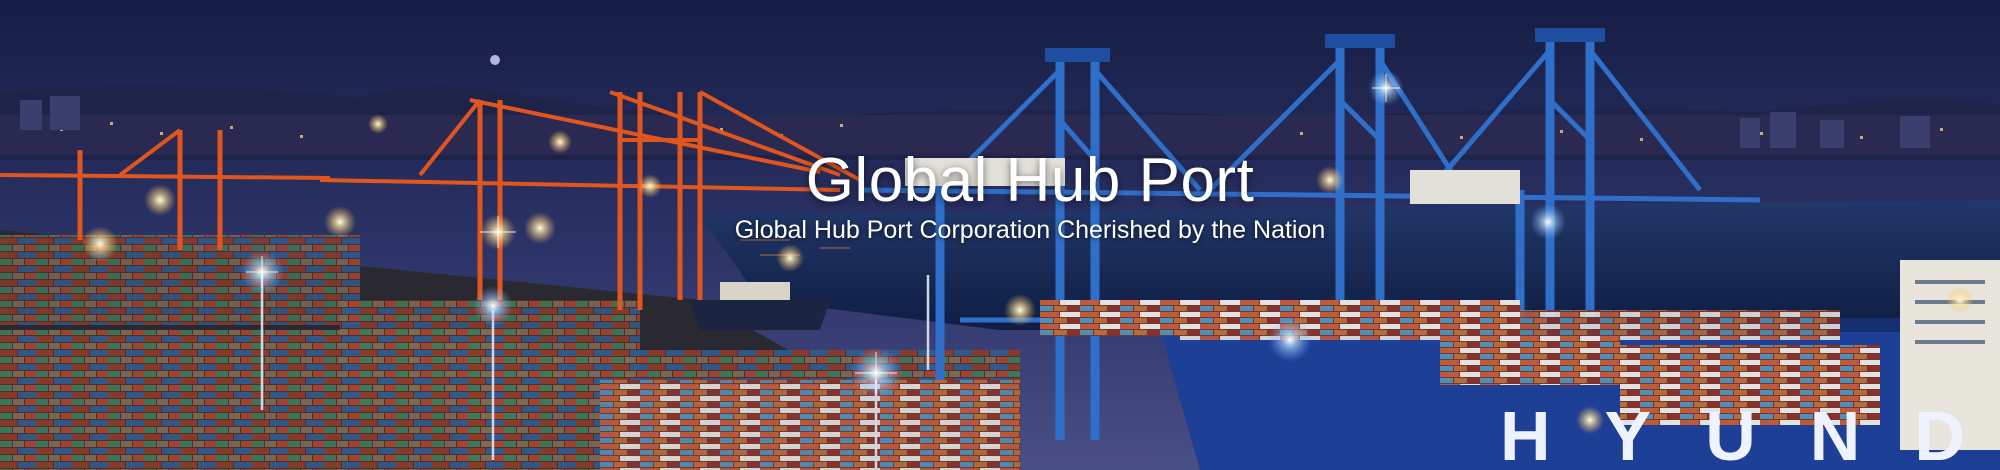  Describe the element at coordinates (1030, 180) in the screenshot. I see `banner-title: Global Hub Port` at that location.